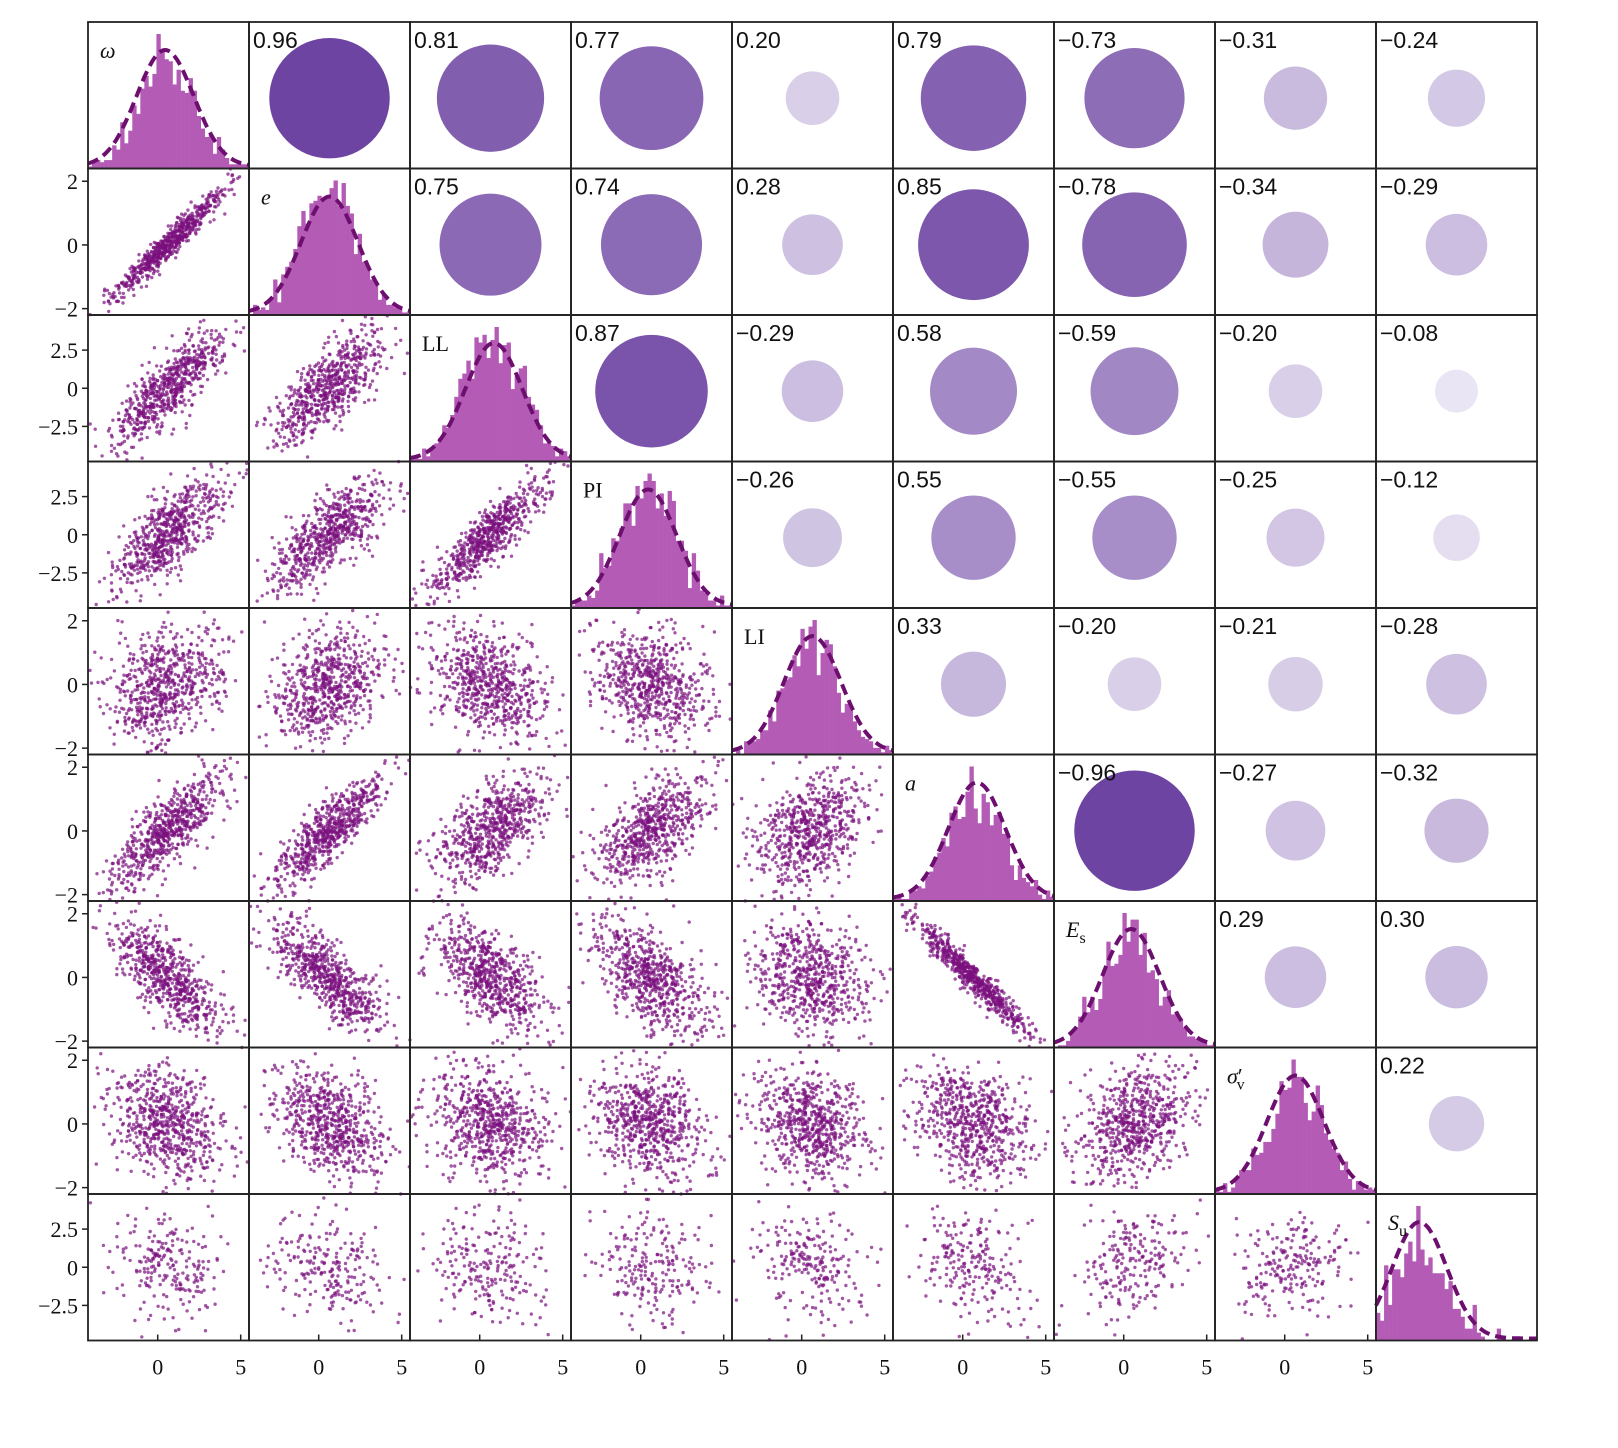 This screenshot has height=1448, width=1618. What do you see at coordinates (1134, 388) in the screenshot?
I see `panel-2-6: −0.59` at bounding box center [1134, 388].